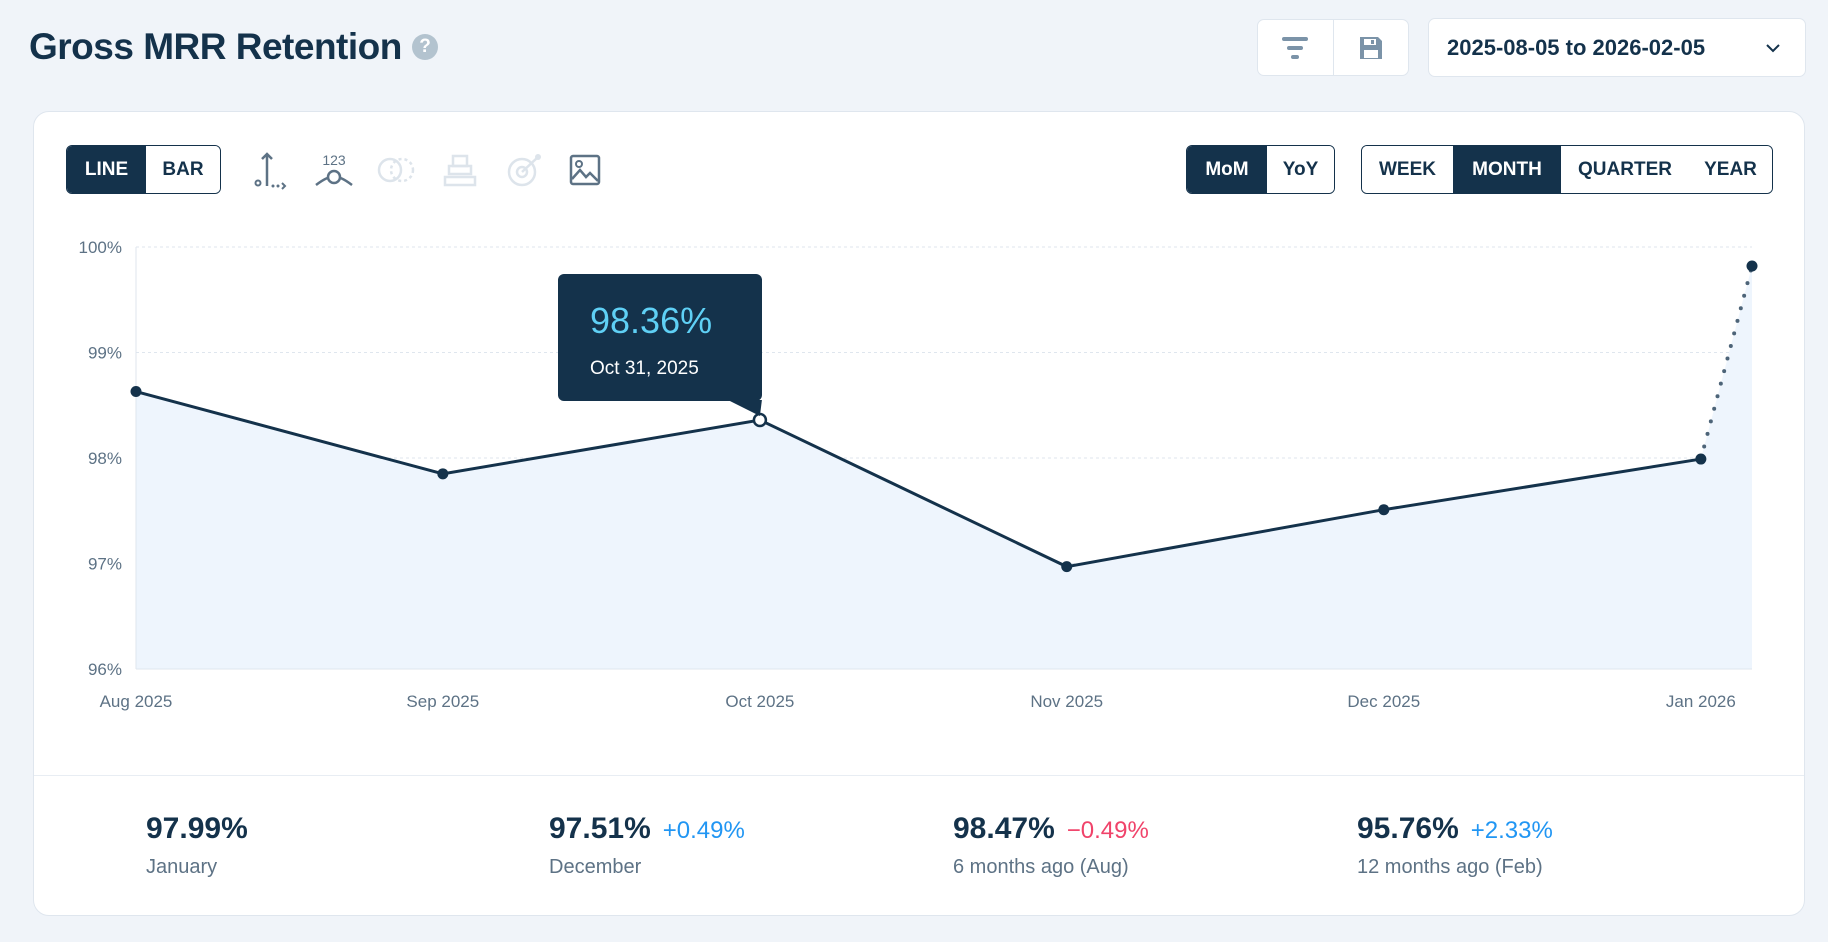 This screenshot has height=942, width=1828. I want to click on x-tick-label: Oct 2025, so click(759, 701).